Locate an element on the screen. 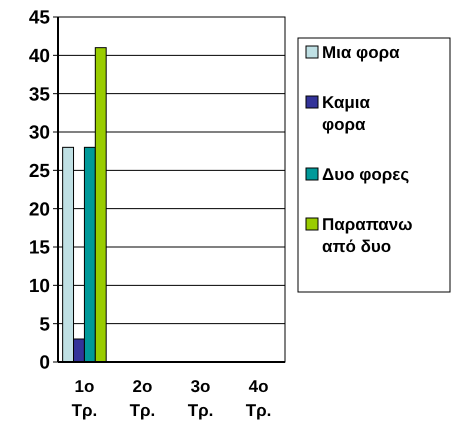 Image resolution: width=451 pixels, height=434 pixels. legend-label: Δυο φορες is located at coordinates (366, 174).